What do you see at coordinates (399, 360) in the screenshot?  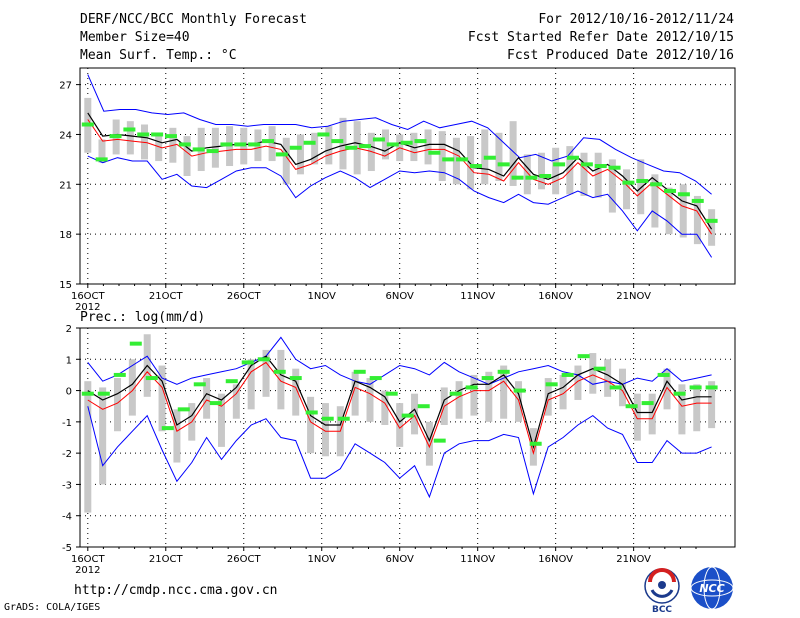 I see `prec-max-line` at bounding box center [399, 360].